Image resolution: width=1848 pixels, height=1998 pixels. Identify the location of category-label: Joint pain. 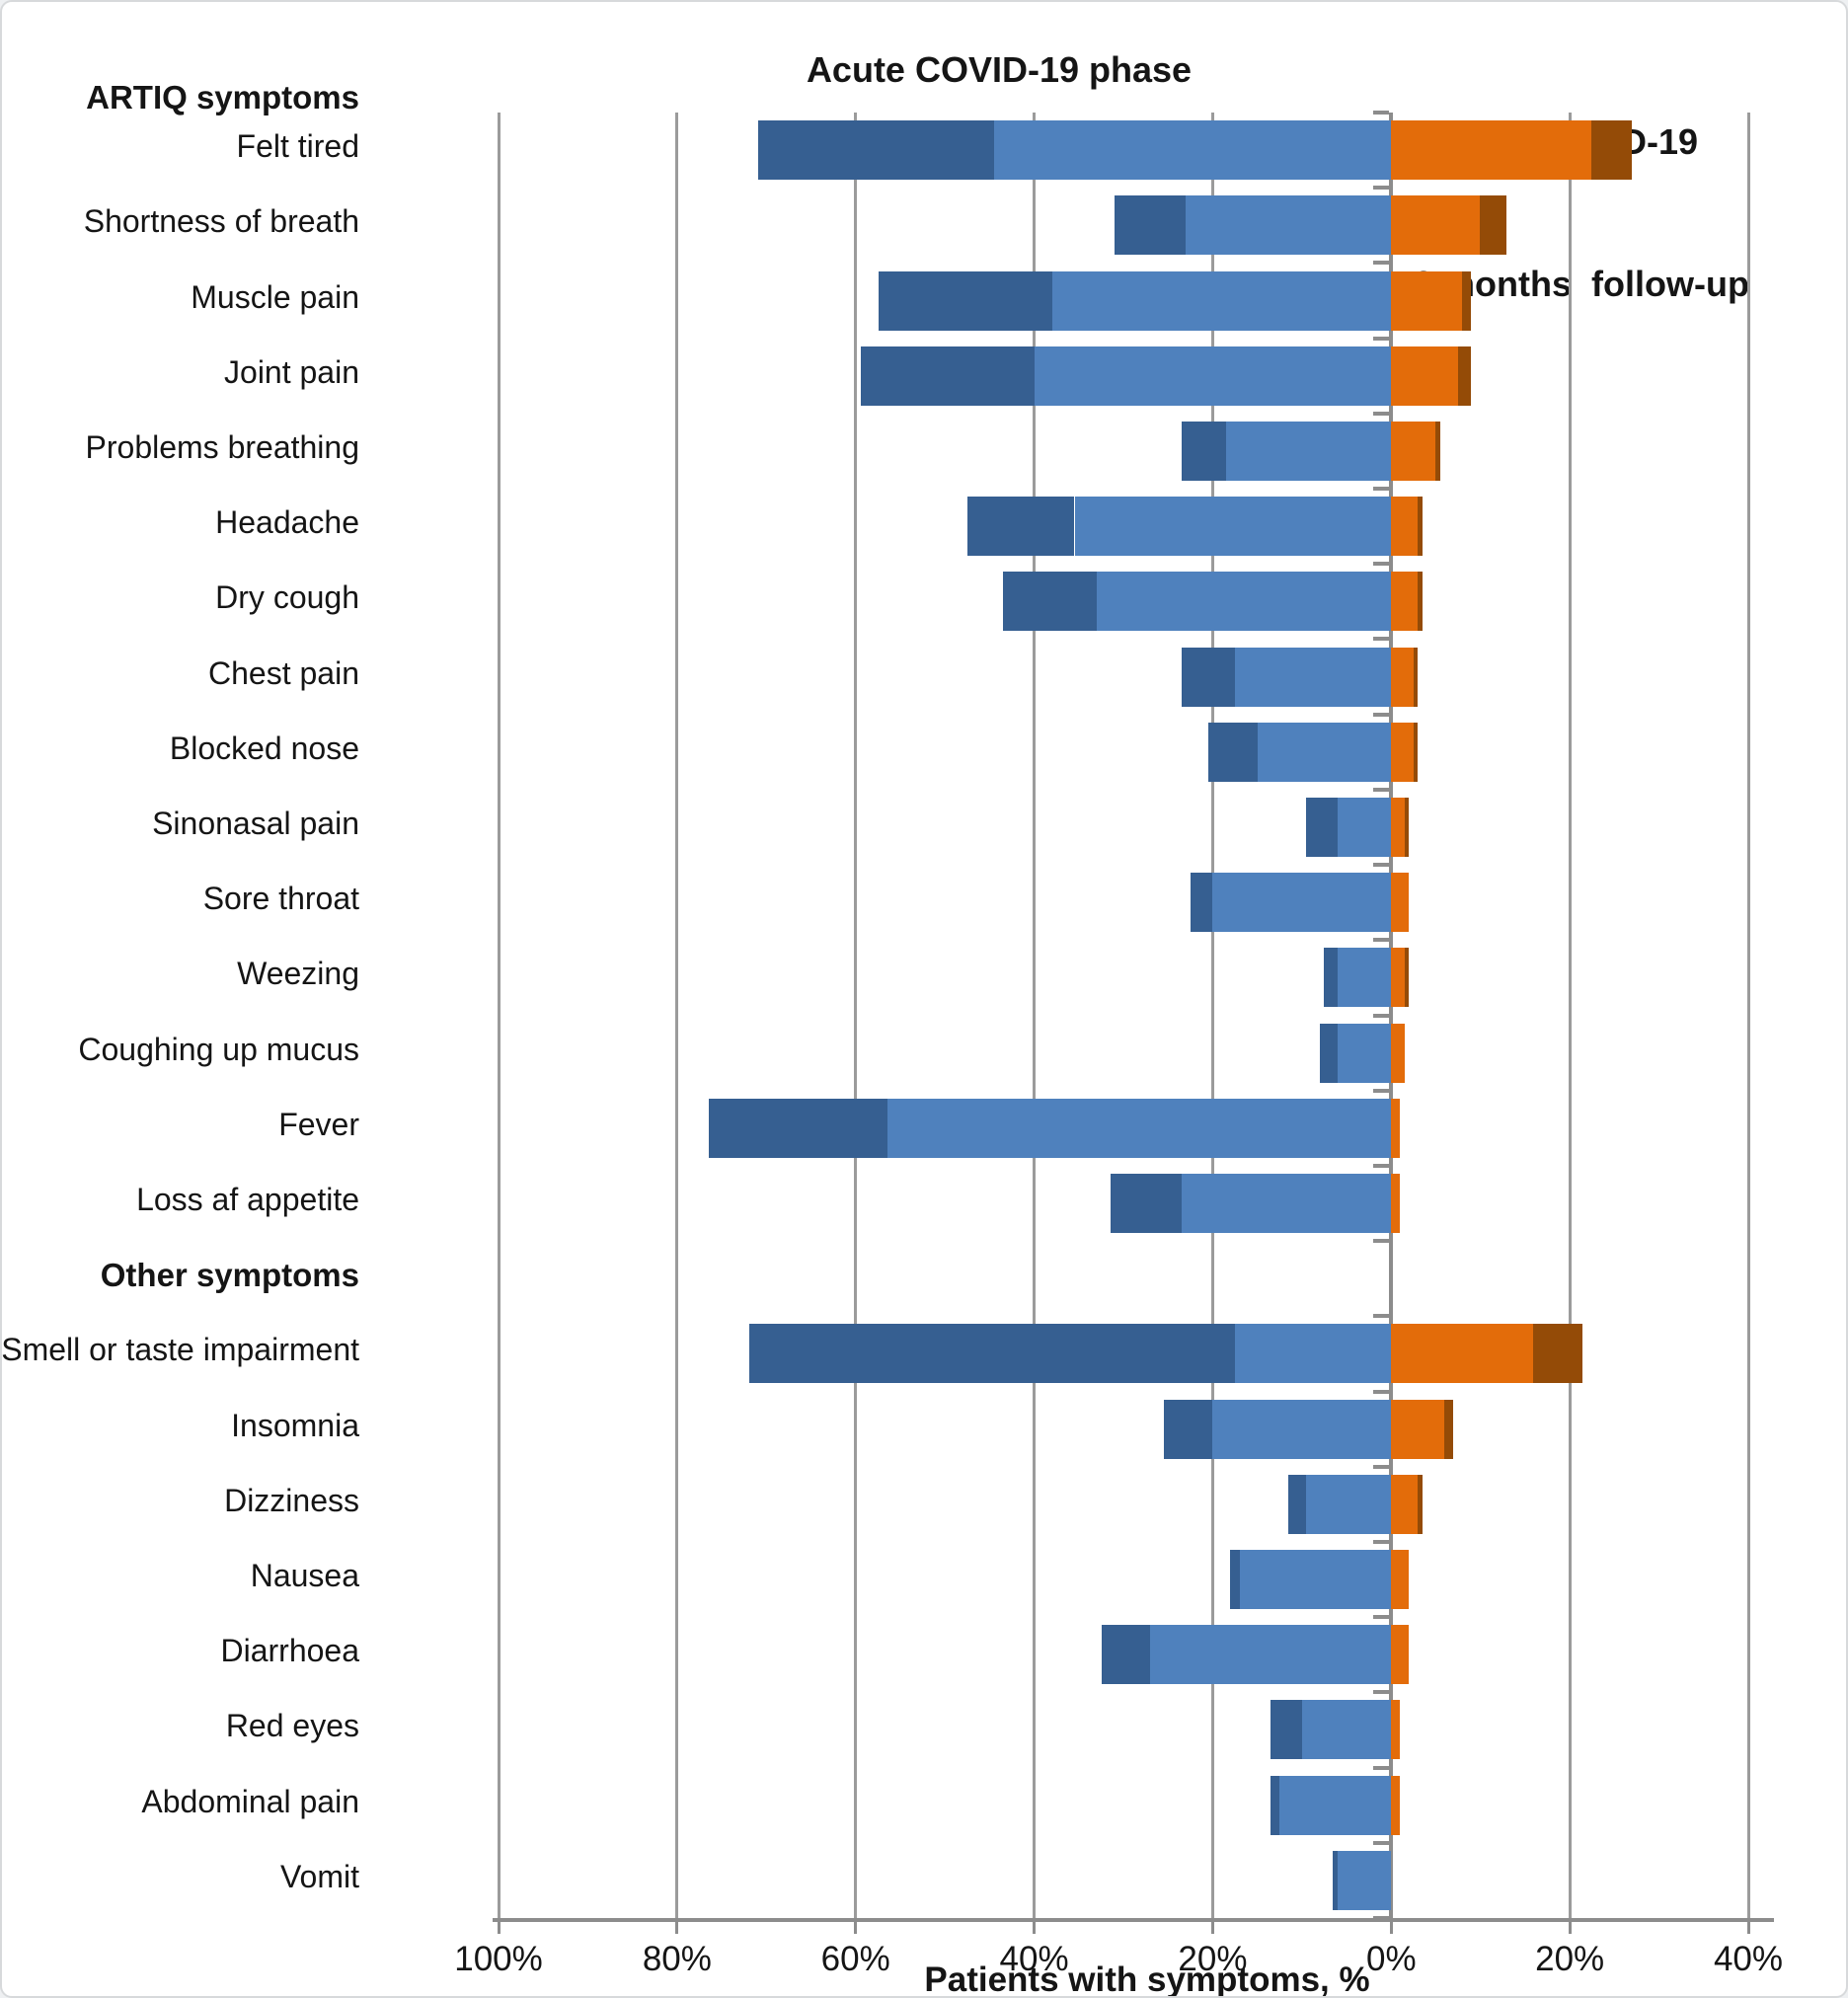
(291, 371).